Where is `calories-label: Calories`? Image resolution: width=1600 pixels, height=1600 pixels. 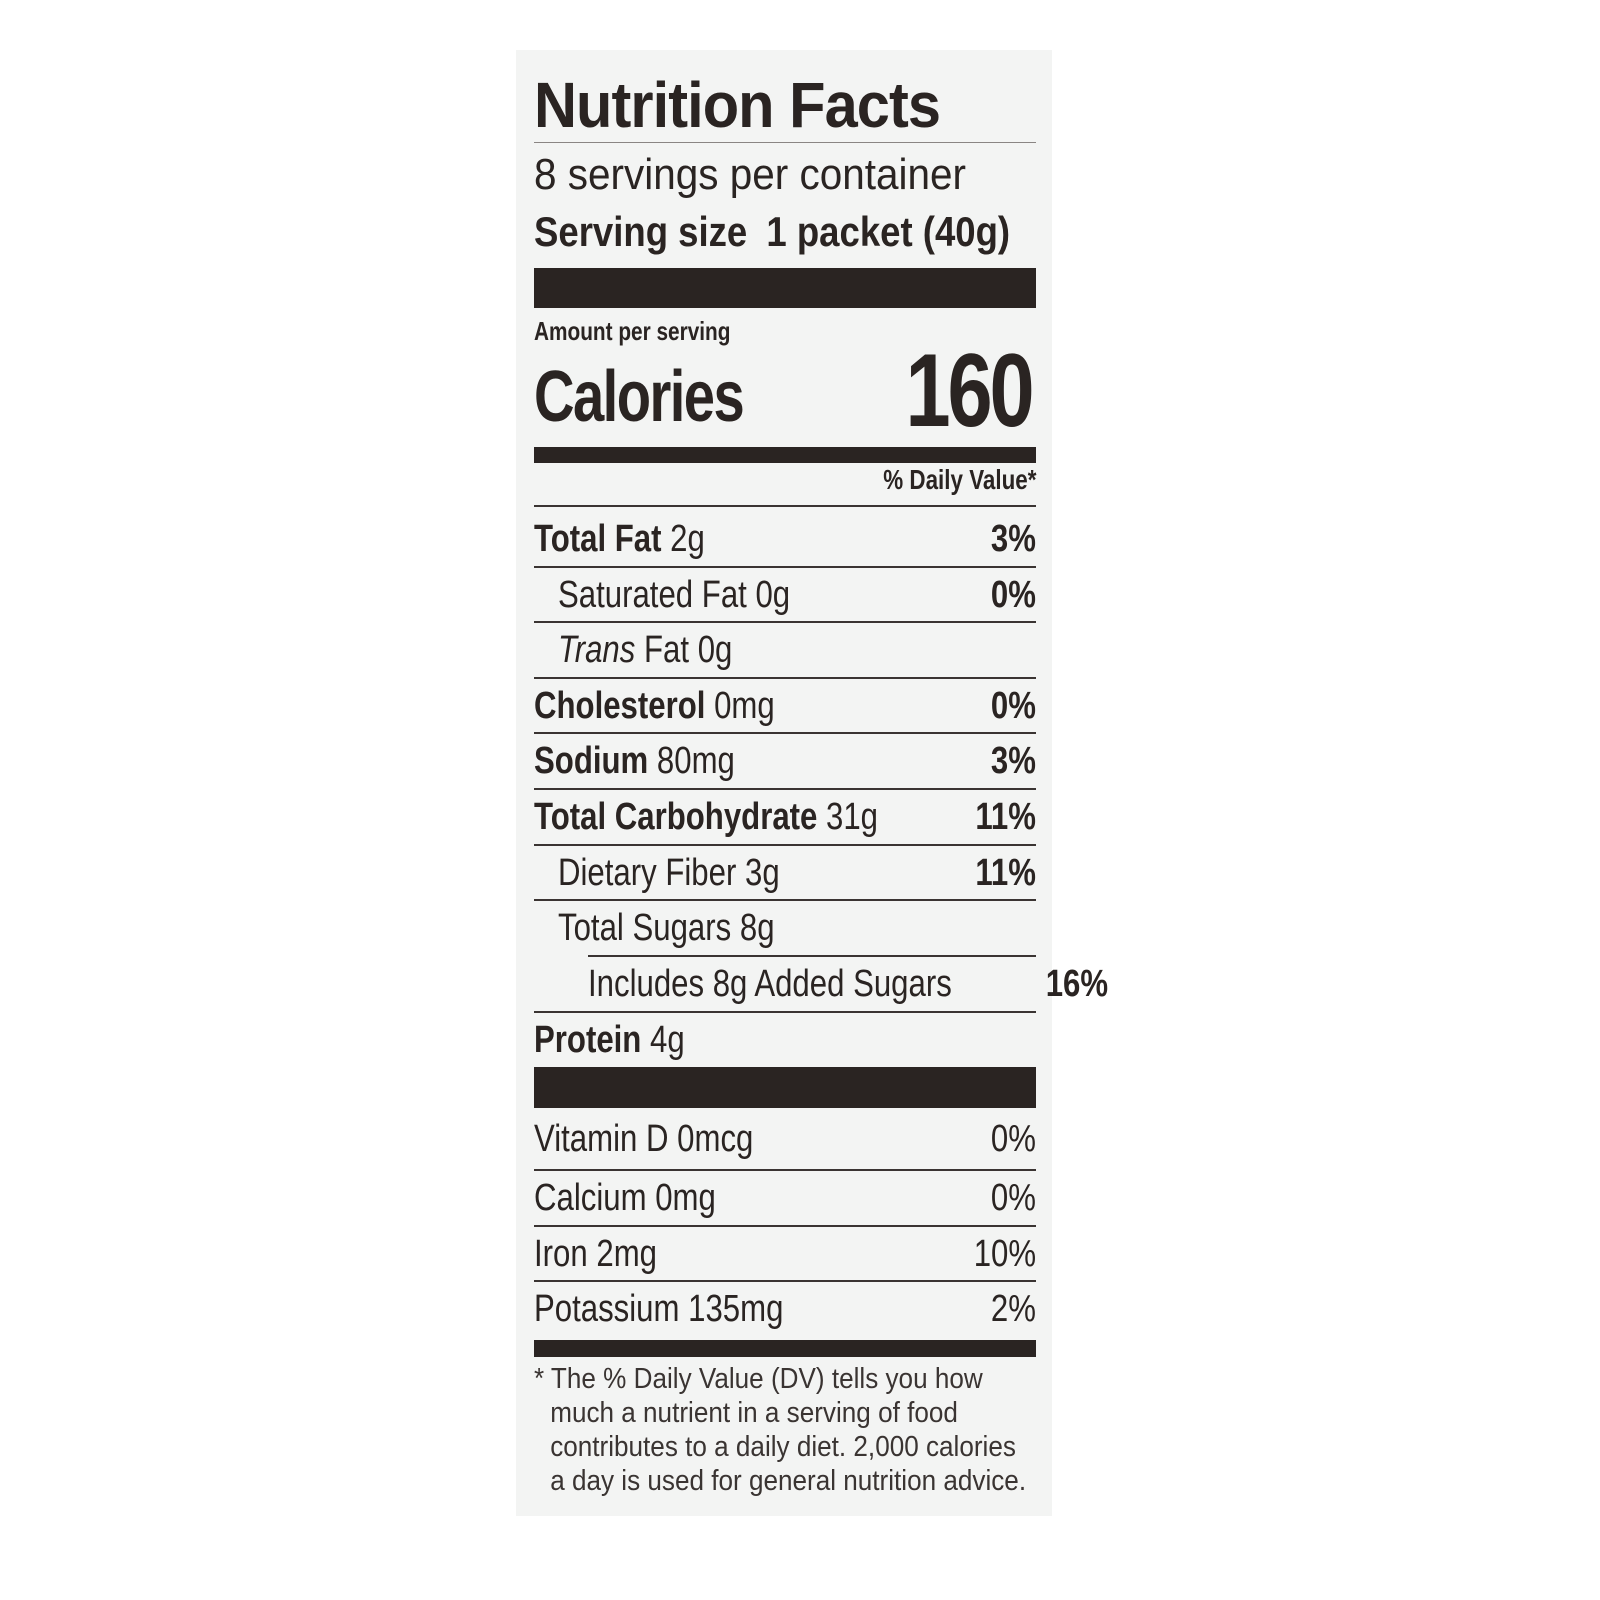 calories-label: Calories is located at coordinates (639, 397).